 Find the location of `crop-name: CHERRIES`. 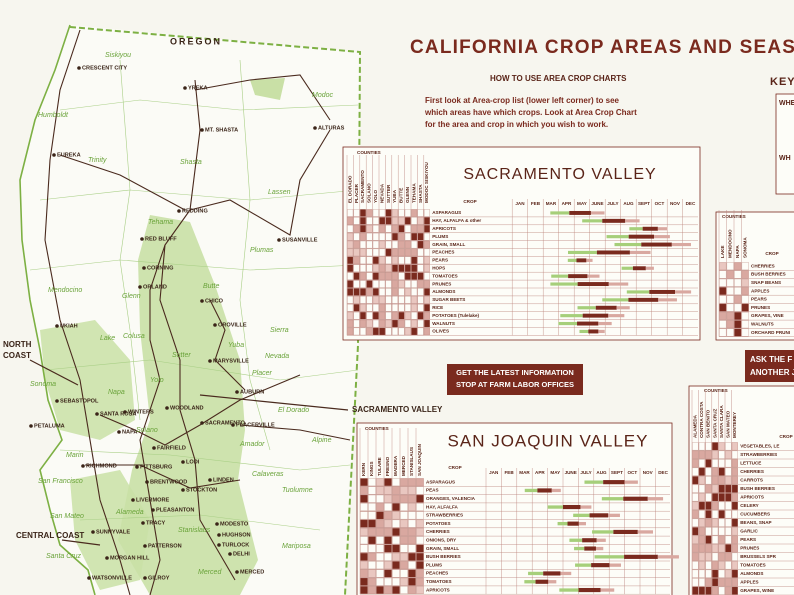

crop-name: CHERRIES is located at coordinates (763, 265).